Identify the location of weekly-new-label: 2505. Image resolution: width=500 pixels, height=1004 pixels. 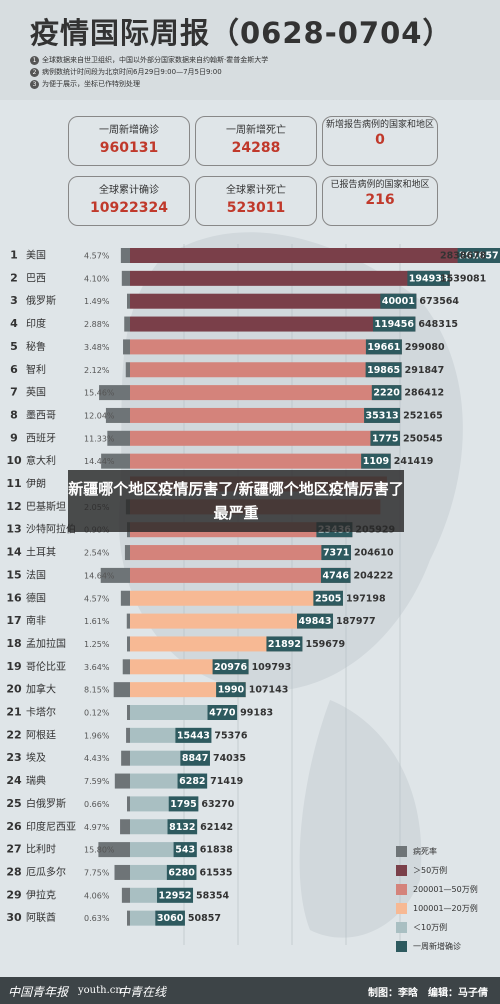
(328, 598).